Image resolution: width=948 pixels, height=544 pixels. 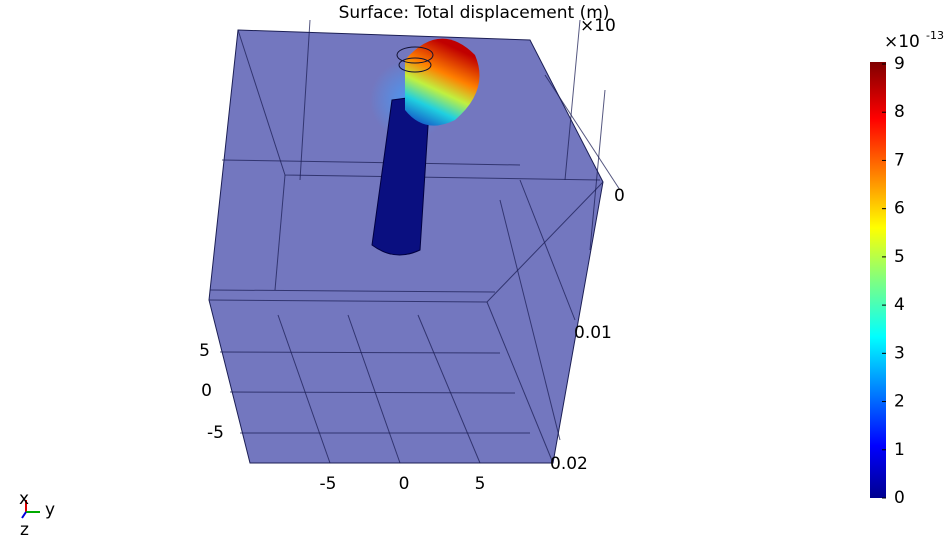 I want to click on y-tick-label: 5, so click(x=204, y=351).